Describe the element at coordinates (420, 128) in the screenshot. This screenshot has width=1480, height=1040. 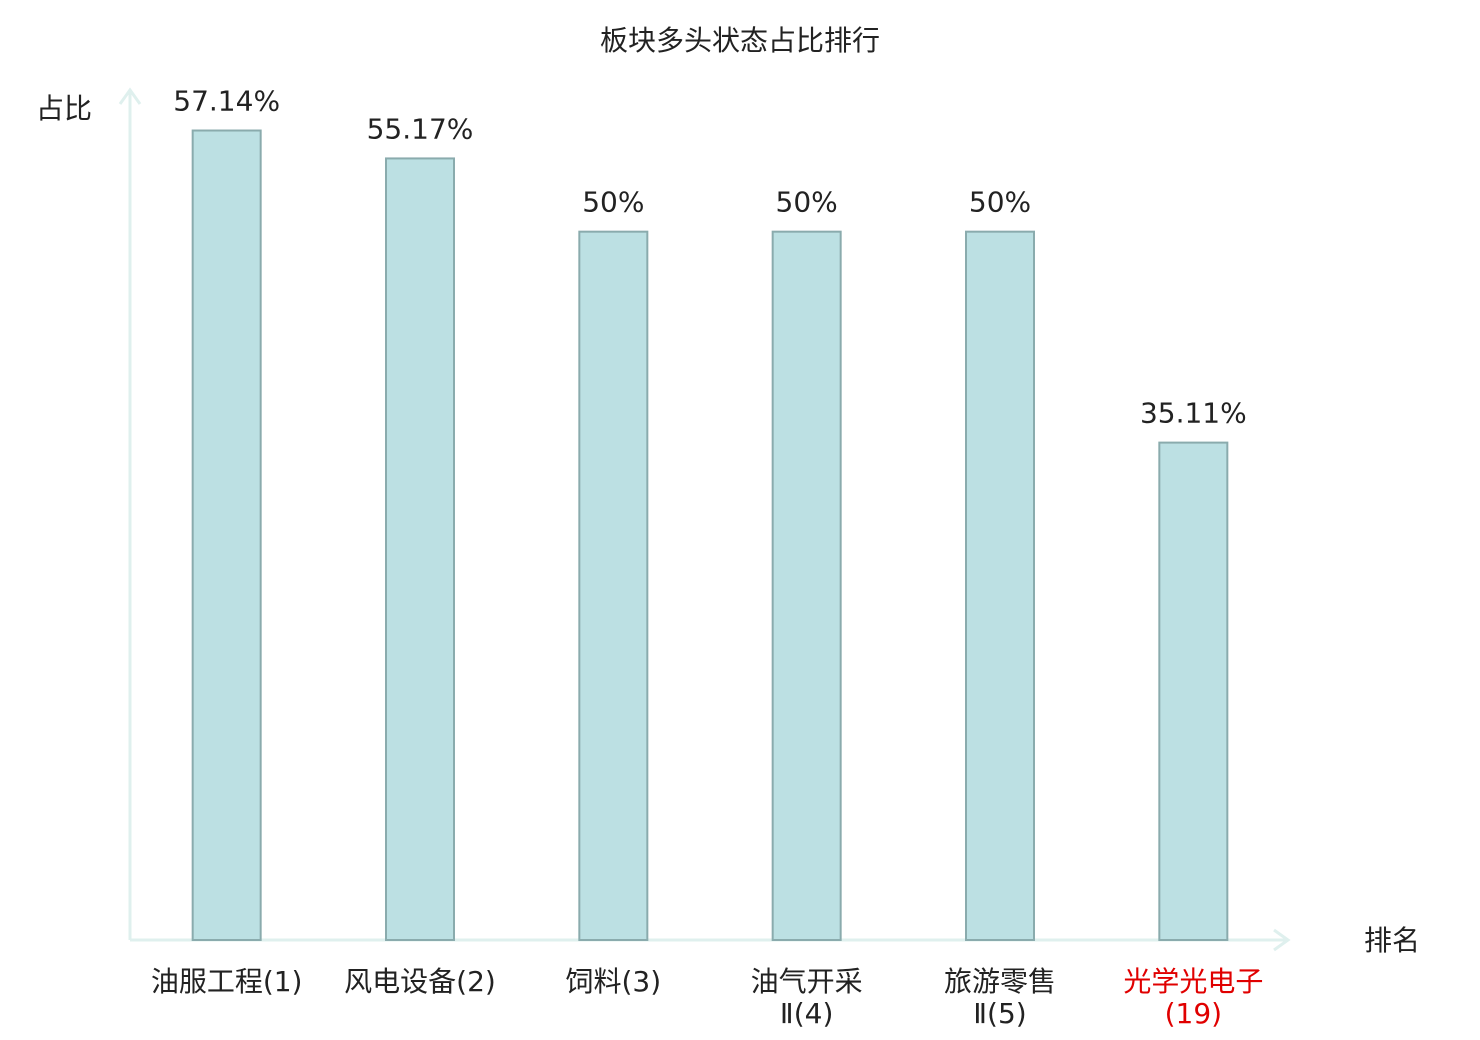
I see `value-label: 55.17%` at that location.